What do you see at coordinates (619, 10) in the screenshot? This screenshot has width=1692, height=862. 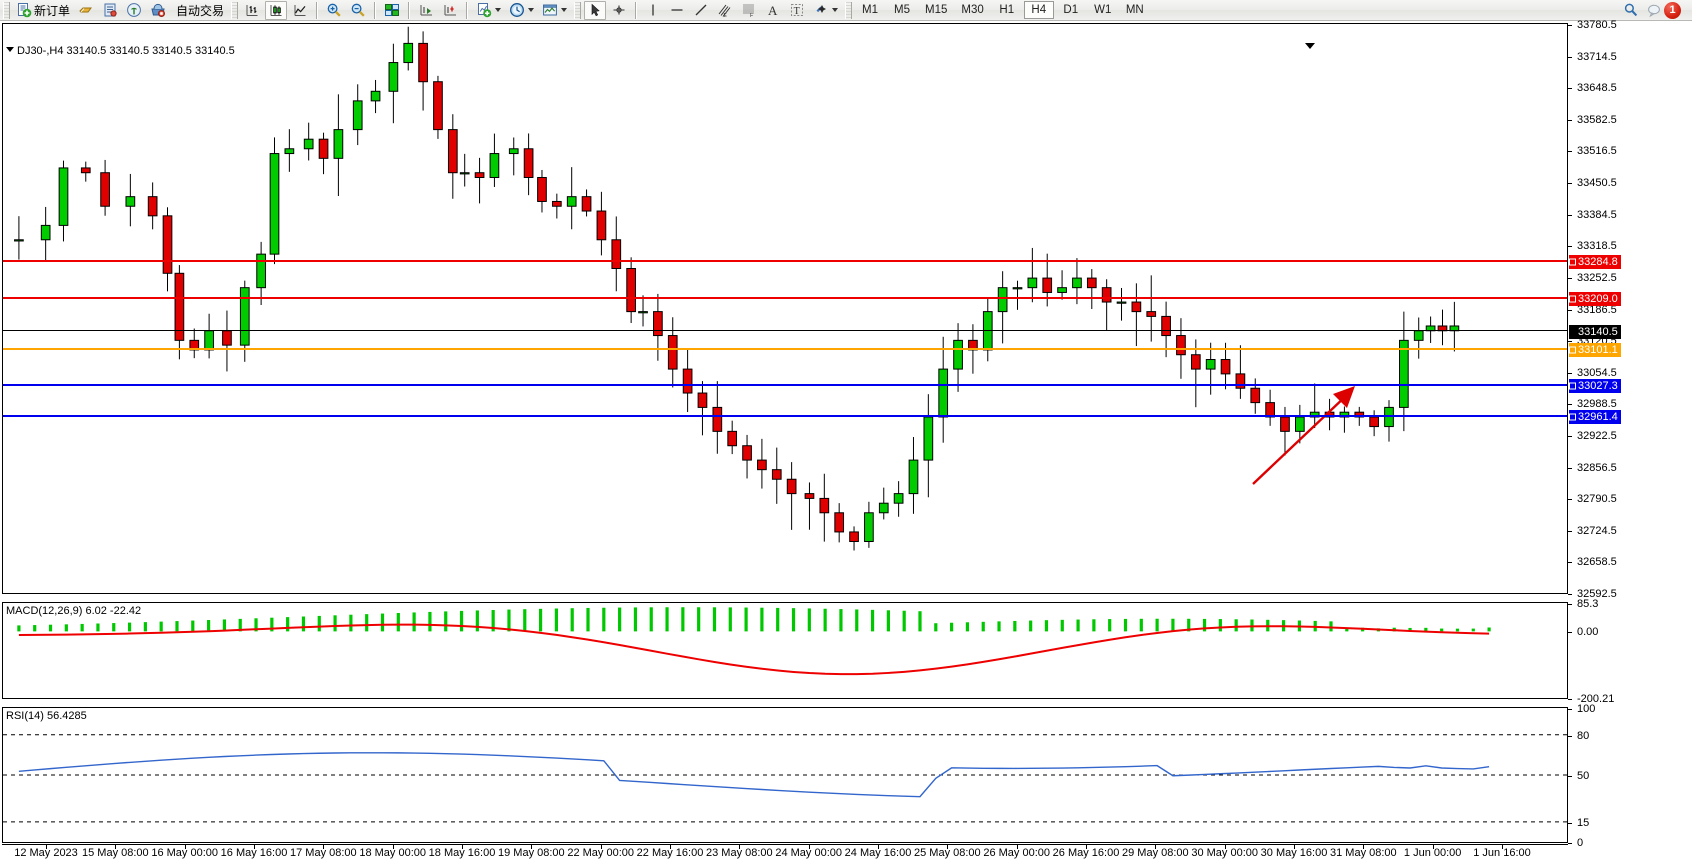 I see `crosshair-tool-button` at bounding box center [619, 10].